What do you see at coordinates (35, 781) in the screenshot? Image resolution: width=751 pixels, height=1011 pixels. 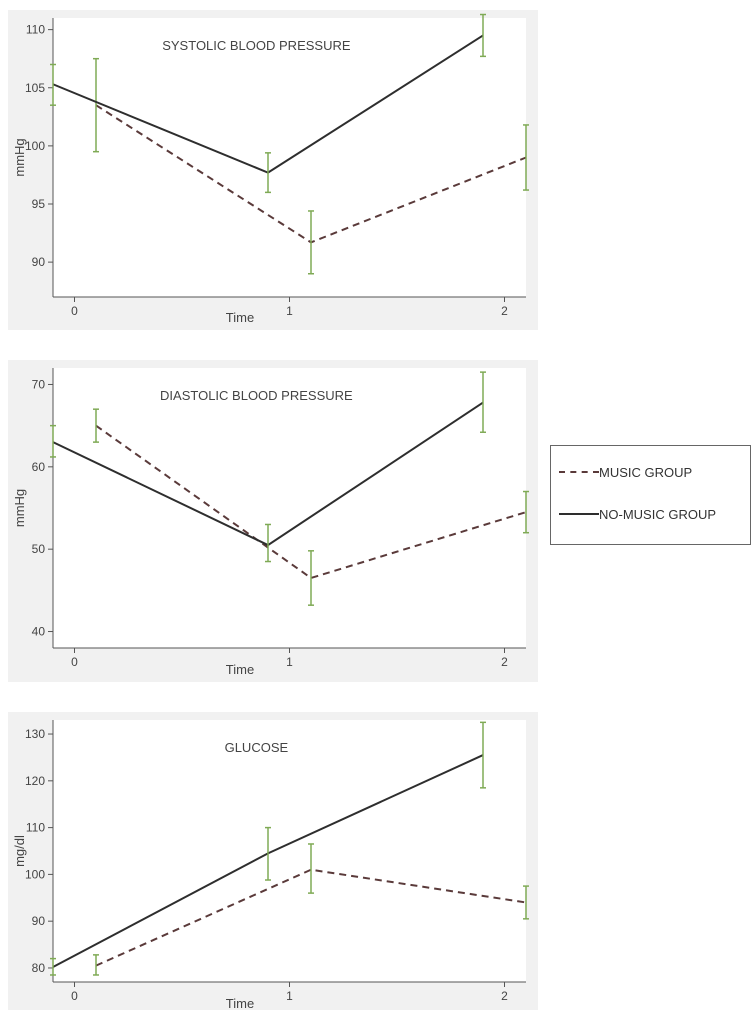 I see `y-tick-label: 120` at bounding box center [35, 781].